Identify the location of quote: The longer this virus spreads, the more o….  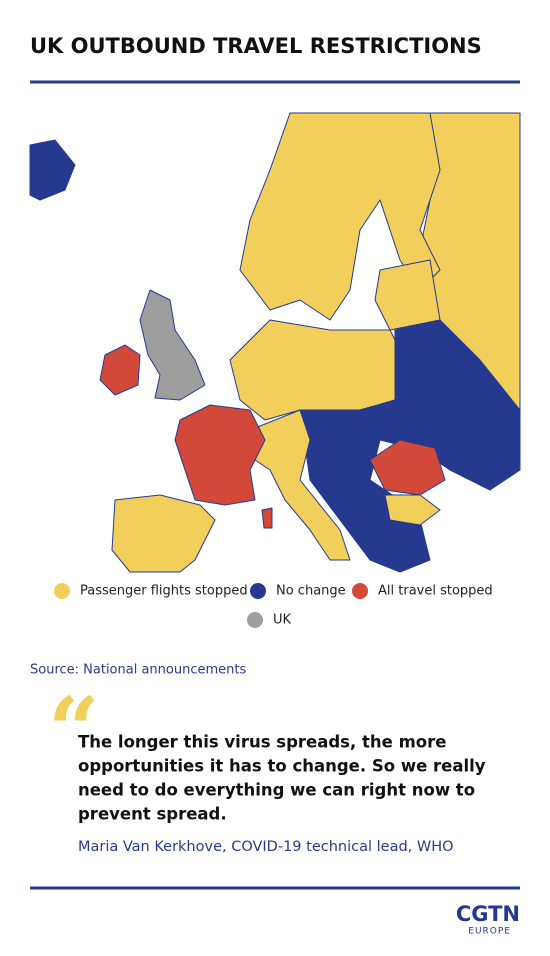
(282, 778).